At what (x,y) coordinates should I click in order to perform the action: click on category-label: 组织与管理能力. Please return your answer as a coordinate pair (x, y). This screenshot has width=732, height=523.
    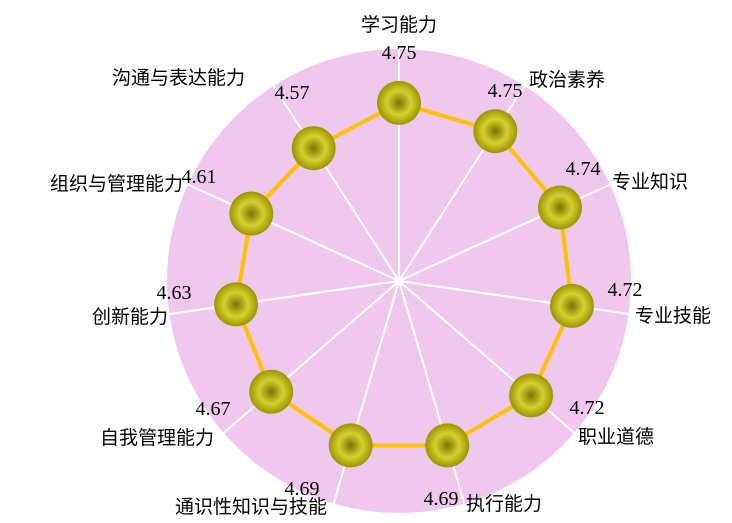
    Looking at the image, I should click on (116, 184).